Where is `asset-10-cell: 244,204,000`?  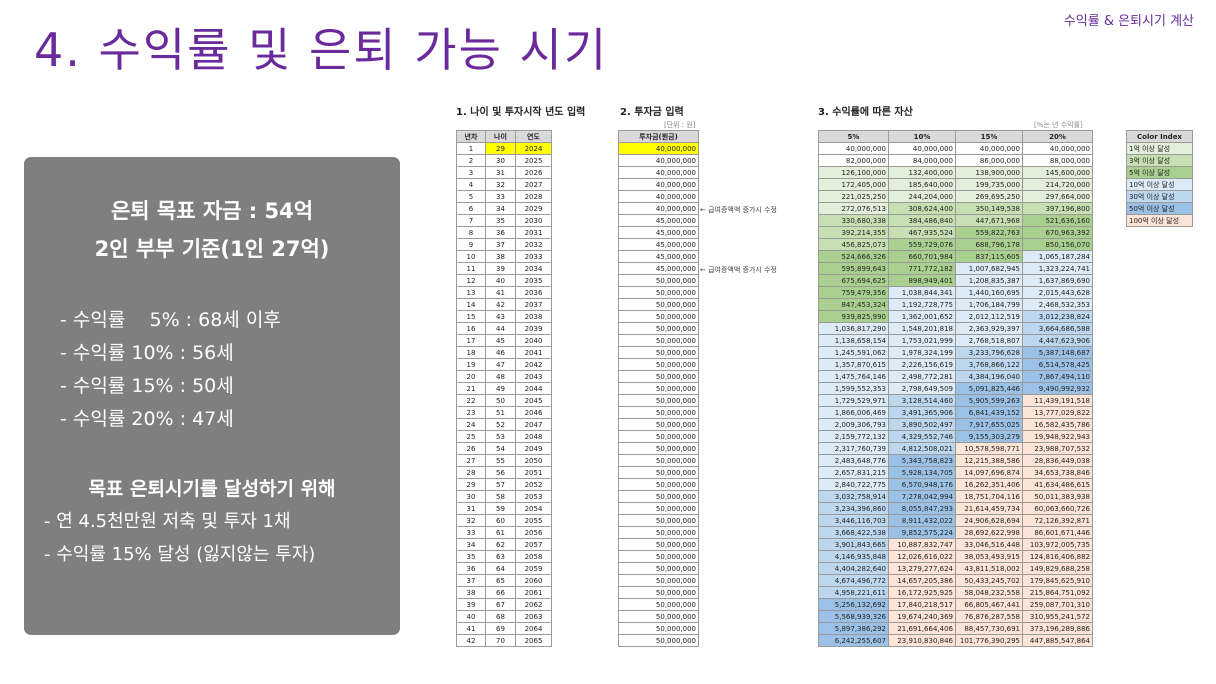
asset-10-cell: 244,204,000 is located at coordinates (922, 196).